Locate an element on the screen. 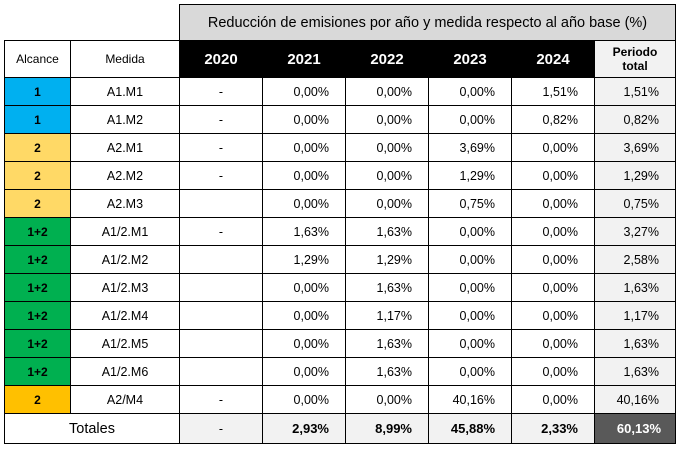 The image size is (679, 456). table-row: 1+2 A1/2.M4 0,00% 1,17% 0,00% 0,00% 1,17% is located at coordinates (340, 315).